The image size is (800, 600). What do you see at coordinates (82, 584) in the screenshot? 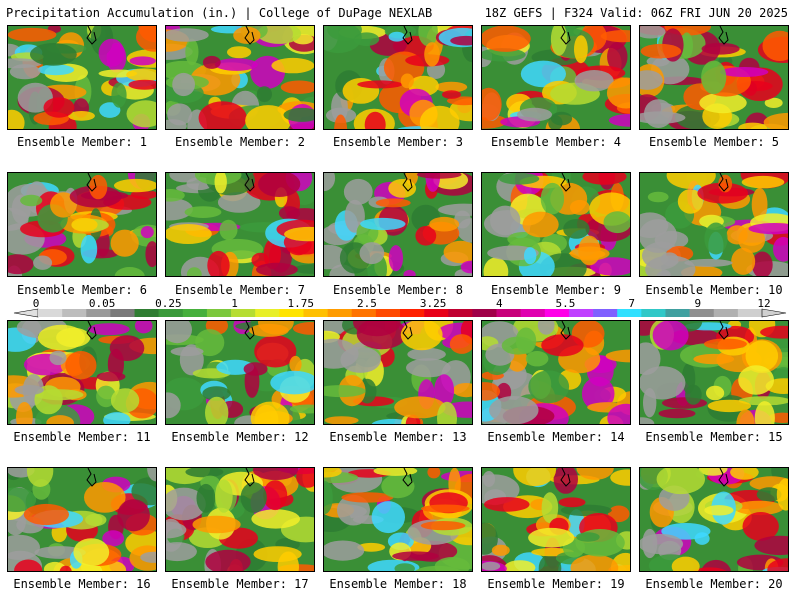
I see `ensemble-member-label: Ensemble Member: 16` at bounding box center [82, 584].